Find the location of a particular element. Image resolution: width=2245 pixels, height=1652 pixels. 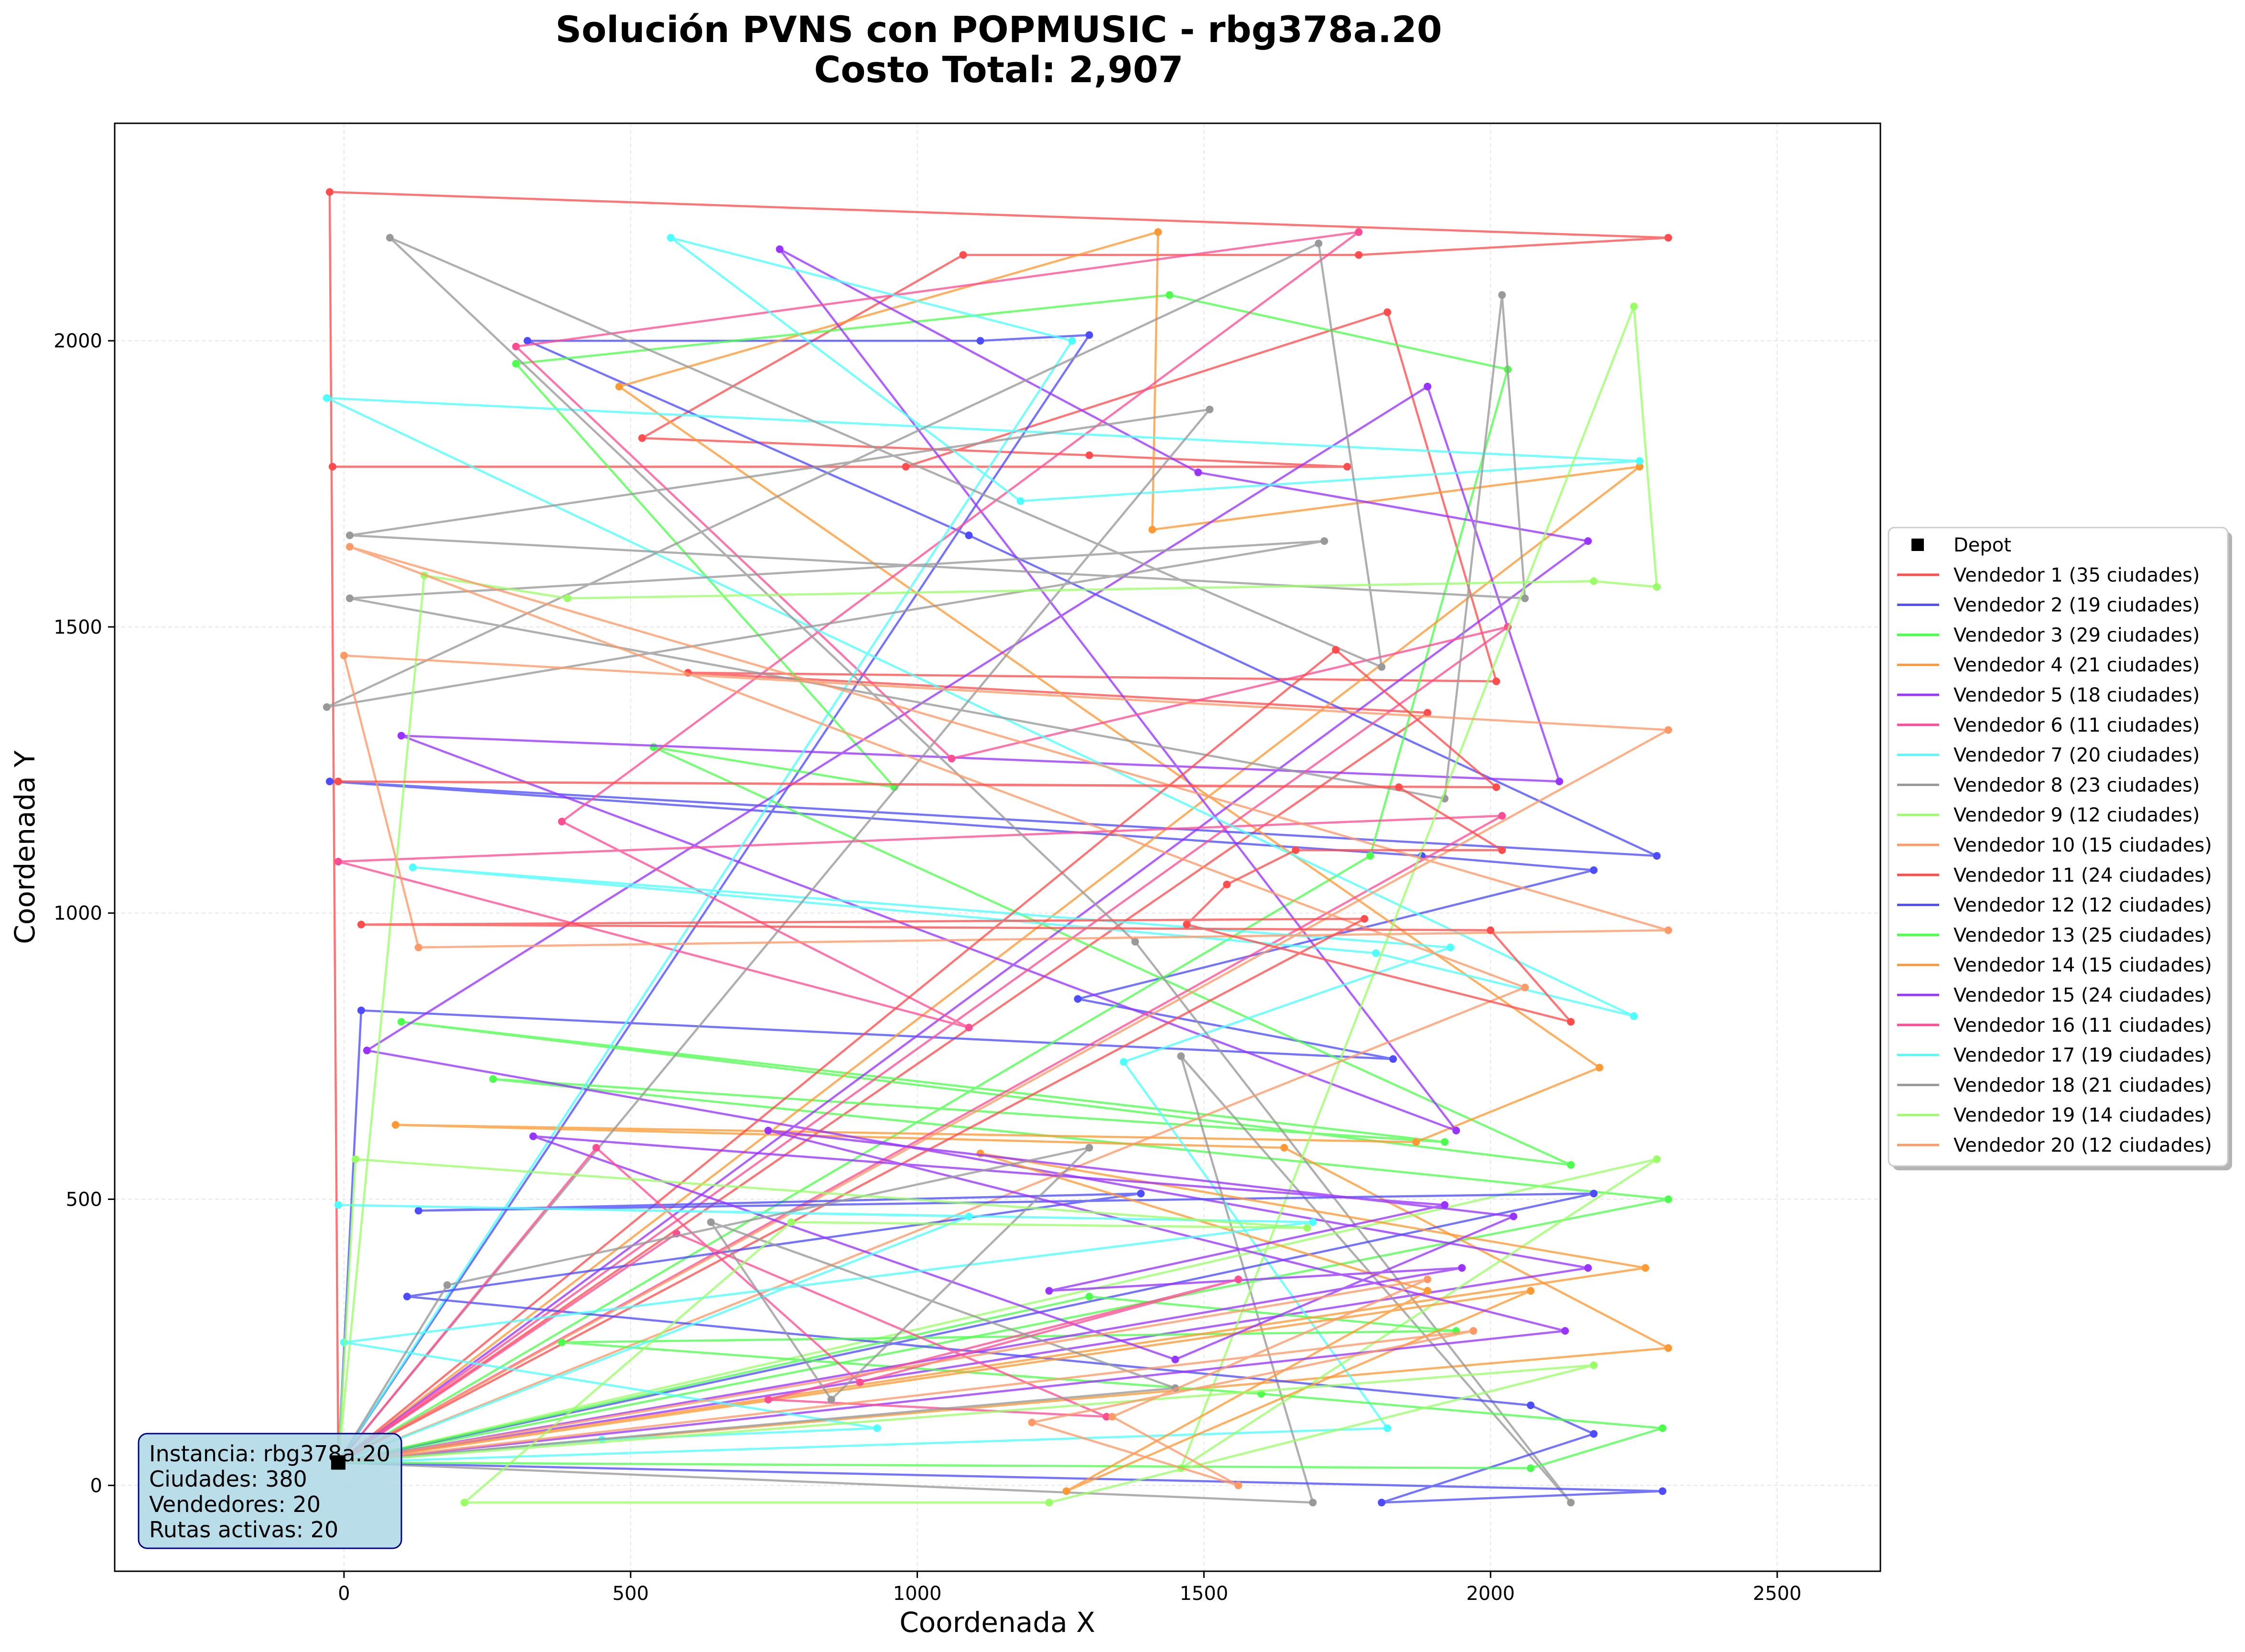

legend-entry: Vendedor 20 (12 ciudades) is located at coordinates (2083, 1145).